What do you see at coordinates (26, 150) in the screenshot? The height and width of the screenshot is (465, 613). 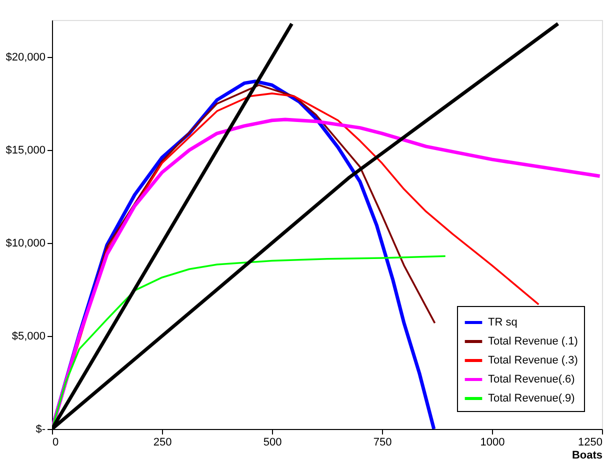 I see `y-tick-label: $15,000` at bounding box center [26, 150].